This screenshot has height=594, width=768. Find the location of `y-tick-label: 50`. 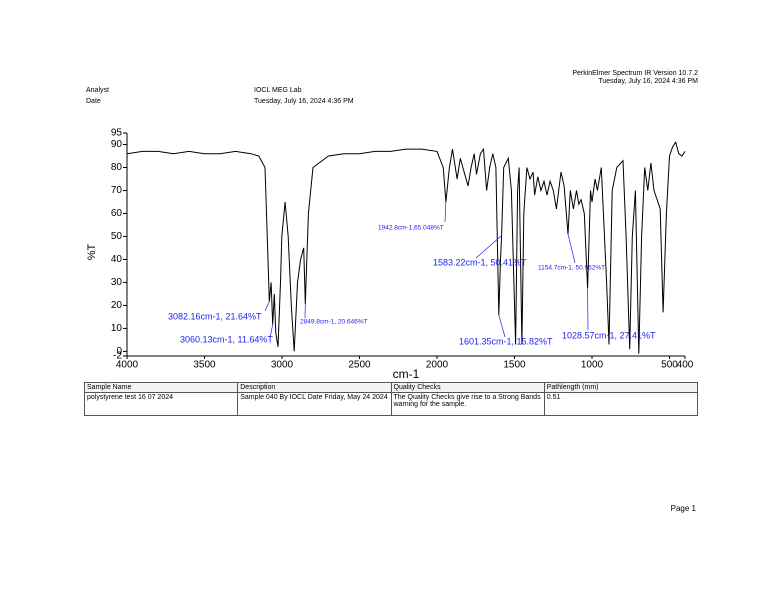

y-tick-label: 50 is located at coordinates (117, 236).